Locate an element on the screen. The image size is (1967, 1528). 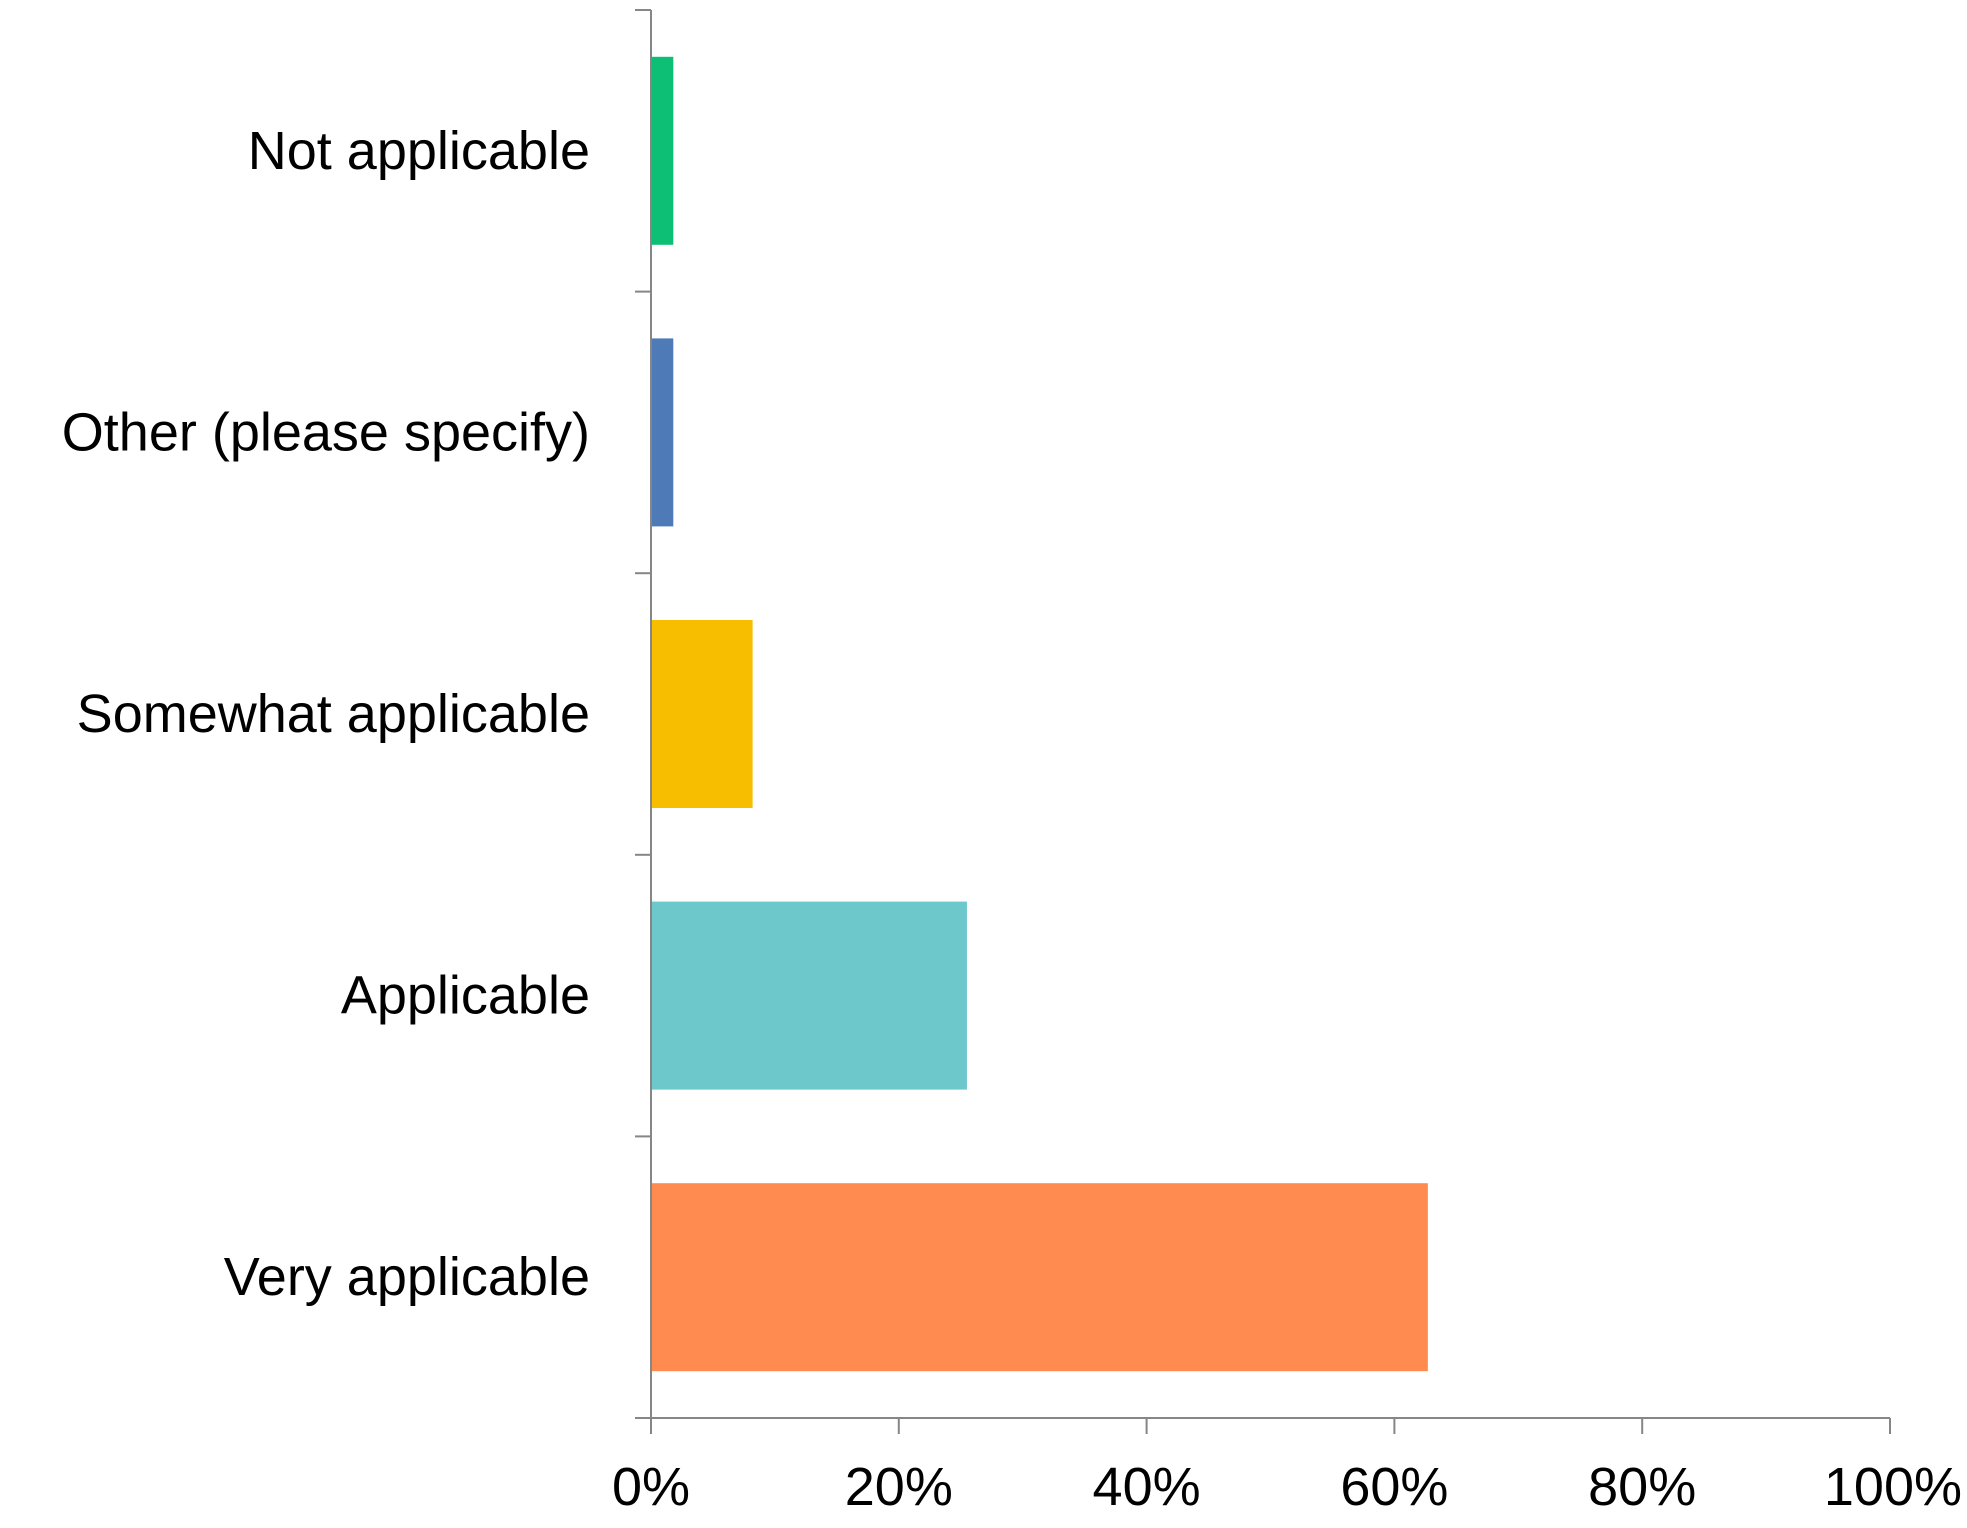
category-label-somewhat-applicable: Somewhat applicable is located at coordinates (333, 714).